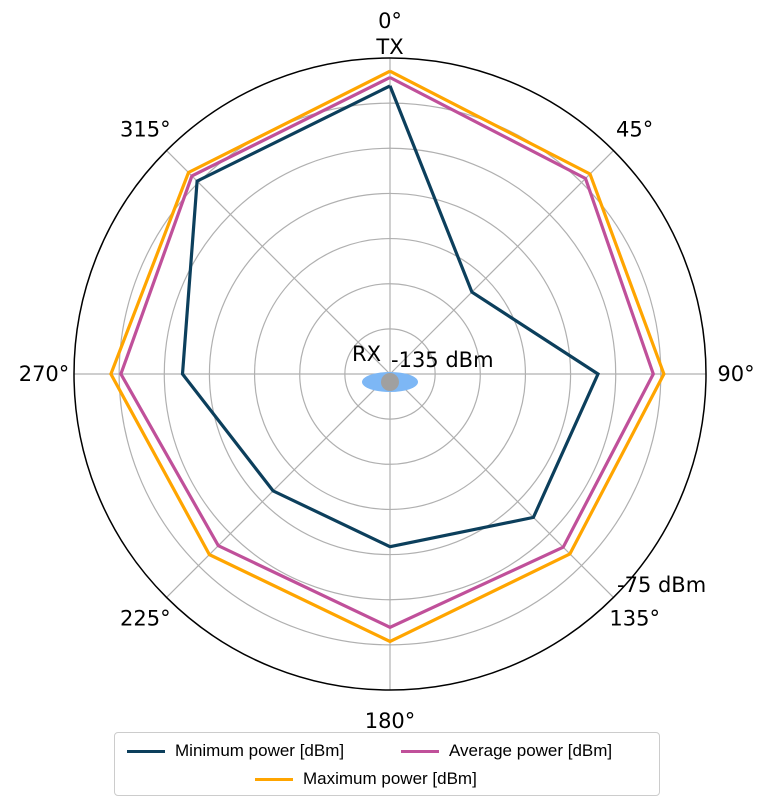 The width and height of the screenshot is (763, 799). What do you see at coordinates (274, 779) in the screenshot?
I see `legend-swatch-maximum` at bounding box center [274, 779].